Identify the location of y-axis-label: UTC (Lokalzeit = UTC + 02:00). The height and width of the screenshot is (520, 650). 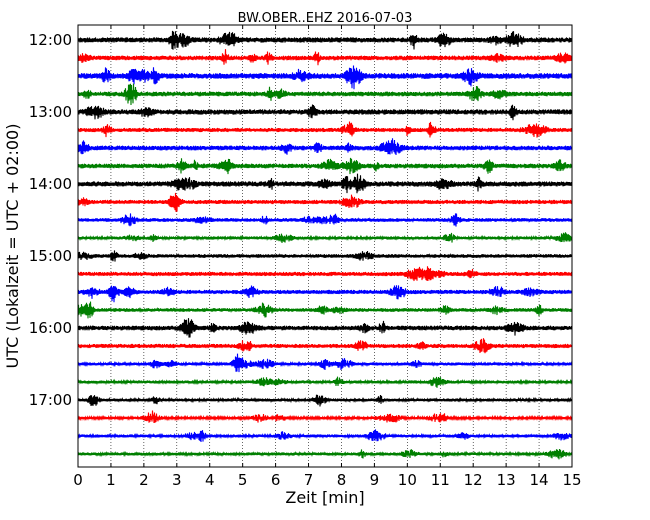
(12, 246).